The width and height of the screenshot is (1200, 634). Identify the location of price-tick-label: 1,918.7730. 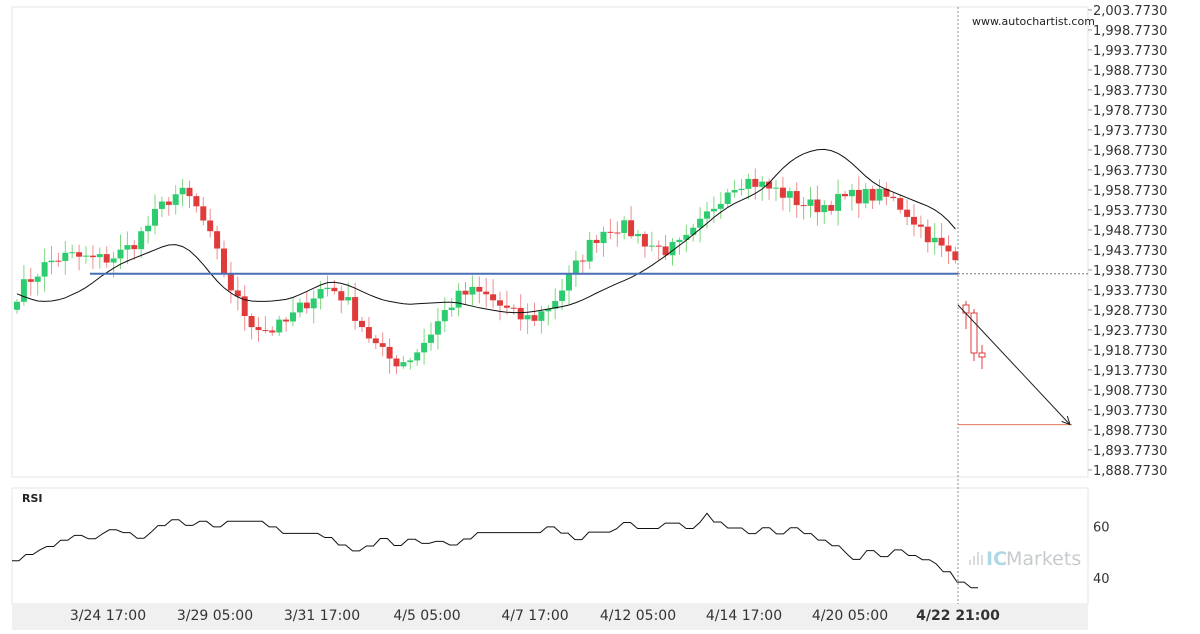
(1130, 351).